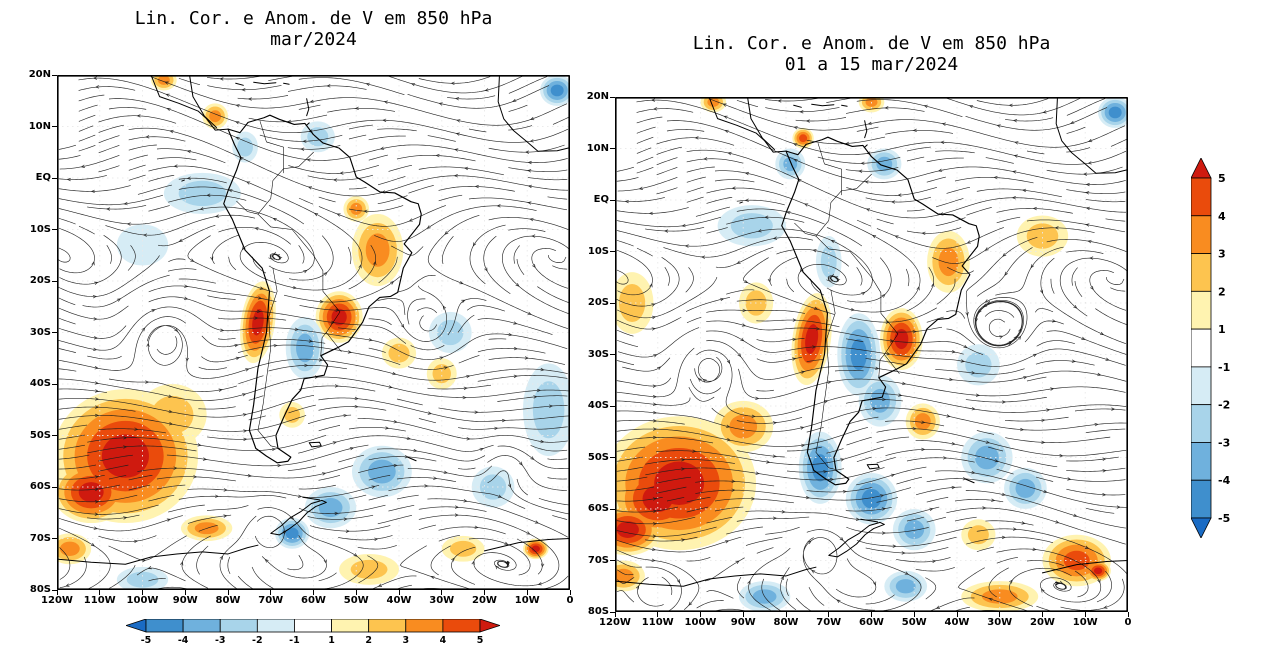  Describe the element at coordinates (480, 640) in the screenshot. I see `colorbar-label: 5` at that location.